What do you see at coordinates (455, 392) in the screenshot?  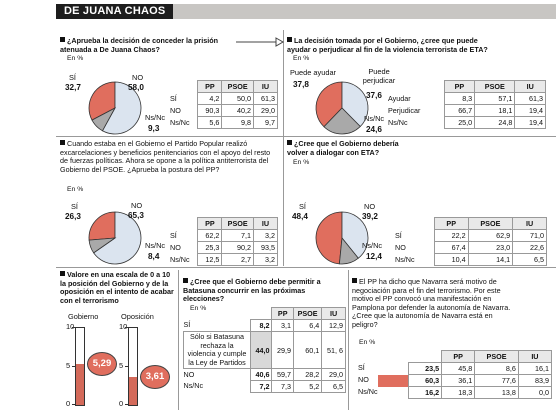 I see `table-row: Ns/Nc 16,2 18,3 13,8 0,0` at bounding box center [455, 392].